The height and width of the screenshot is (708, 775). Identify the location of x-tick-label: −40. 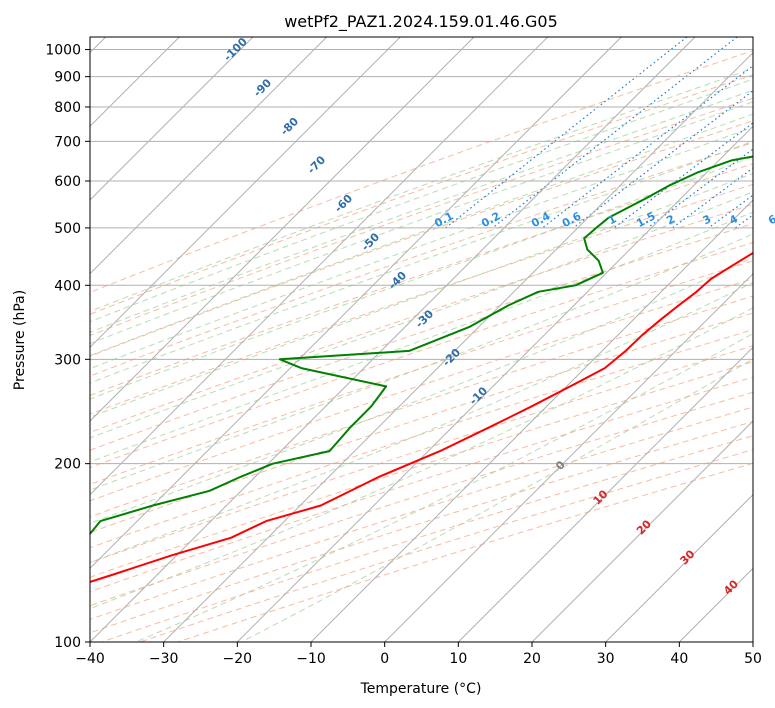
(90, 659).